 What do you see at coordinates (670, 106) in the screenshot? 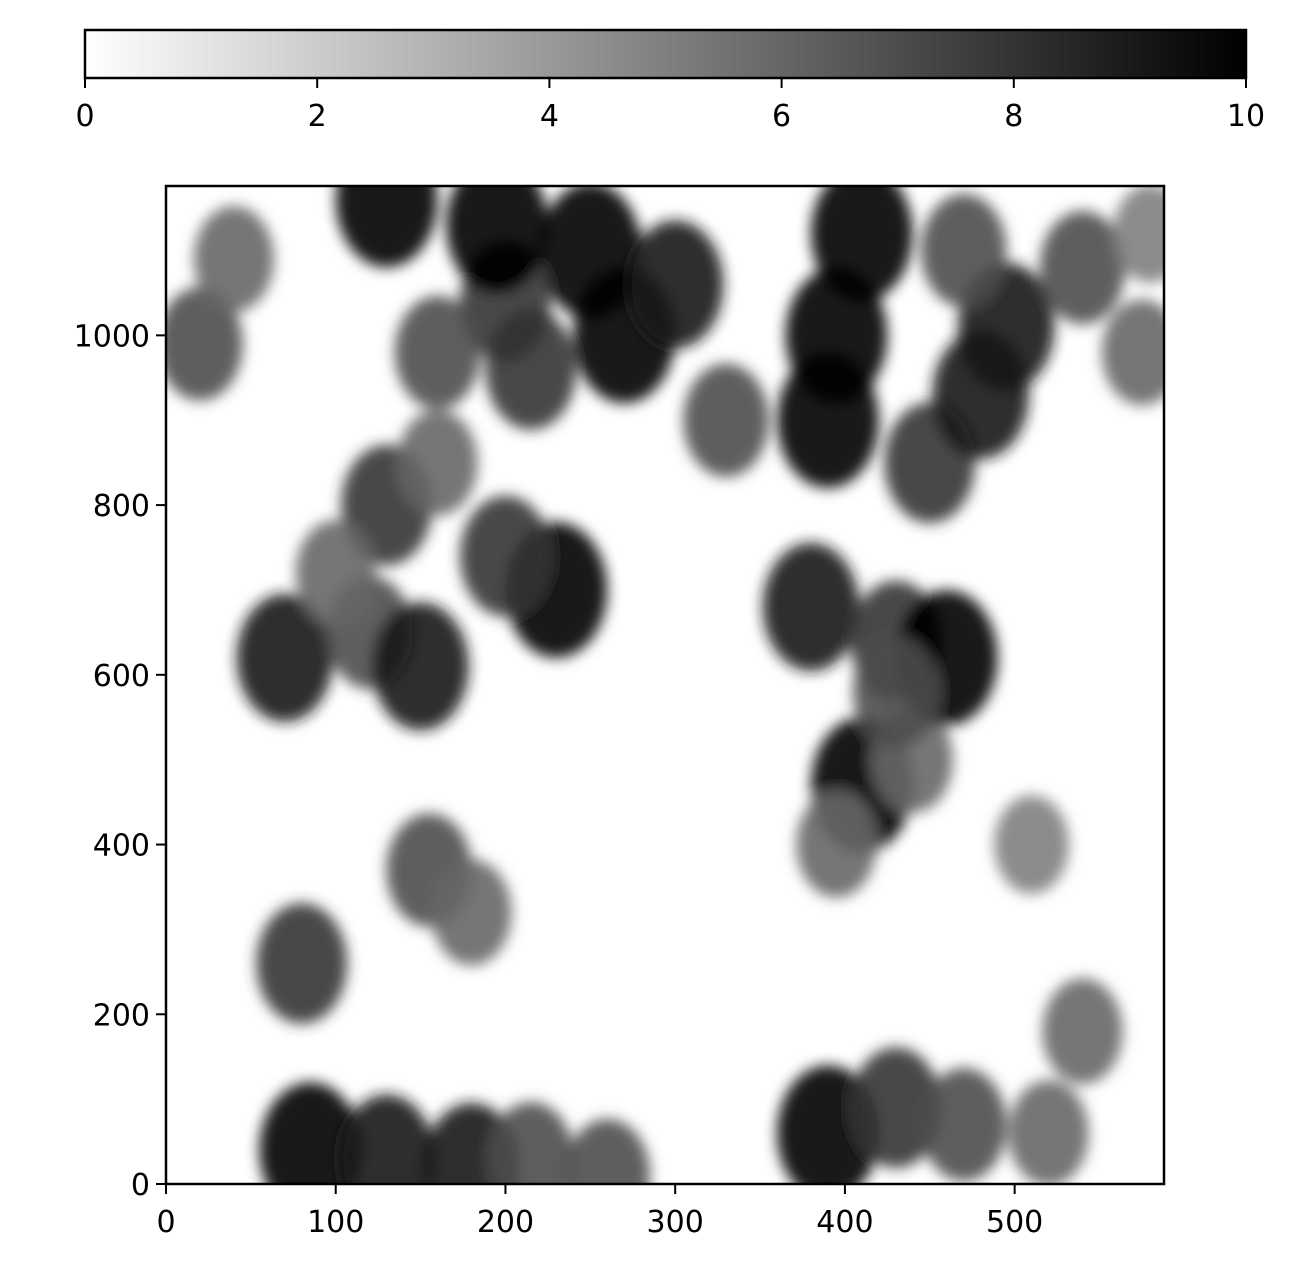
I see `colorbar-ticks: 0 2 4 6 8 10` at bounding box center [670, 106].